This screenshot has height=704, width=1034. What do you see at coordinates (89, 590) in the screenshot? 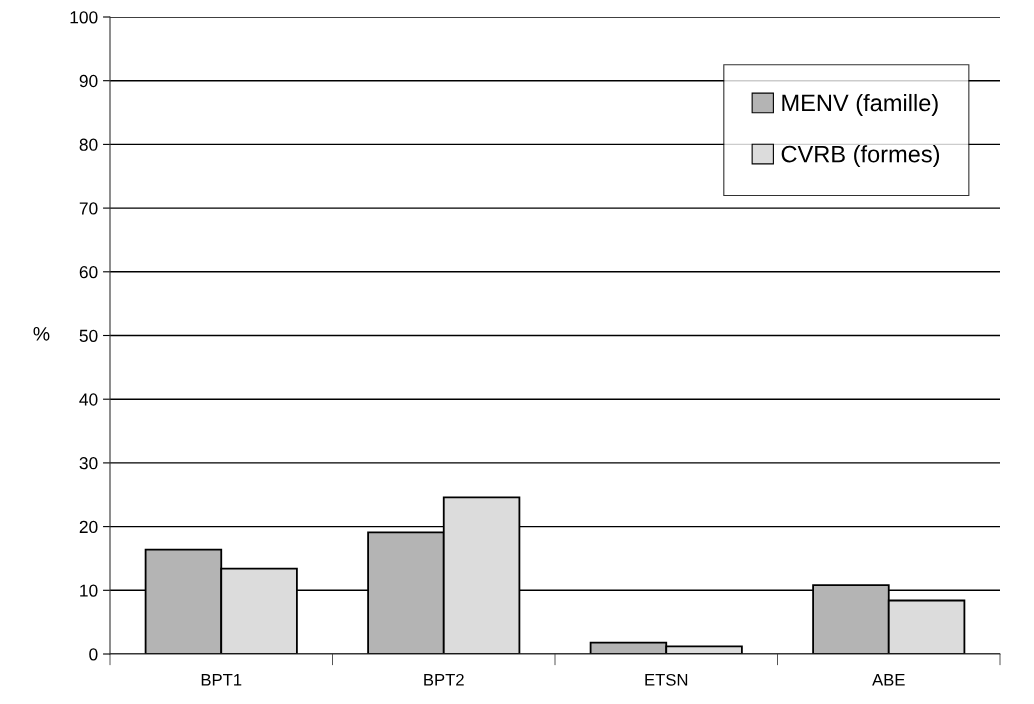
I see `y-tick-label: 10` at bounding box center [89, 590].